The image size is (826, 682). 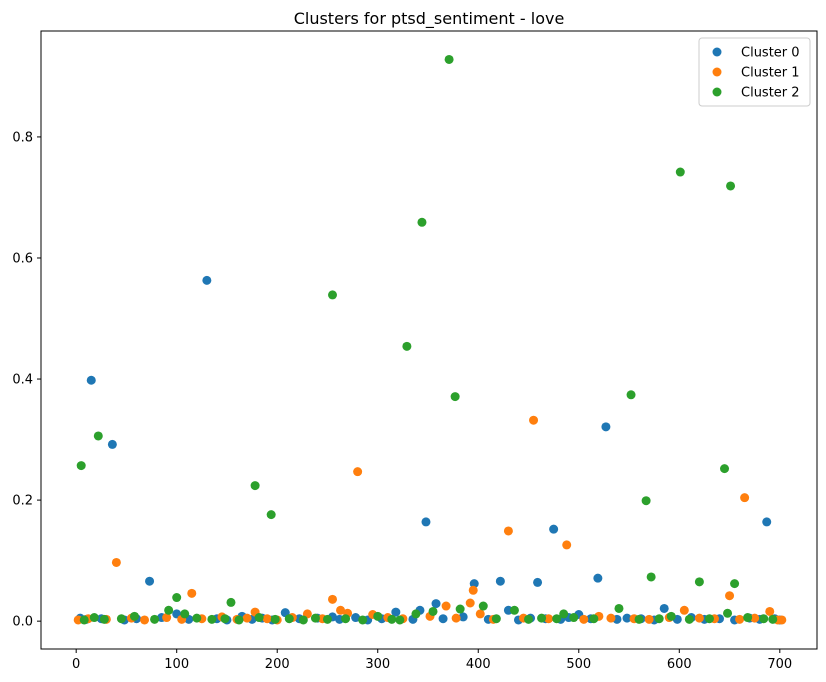 I want to click on x-axis: 0 100 200 300 400 500 600 700, so click(x=432, y=660).